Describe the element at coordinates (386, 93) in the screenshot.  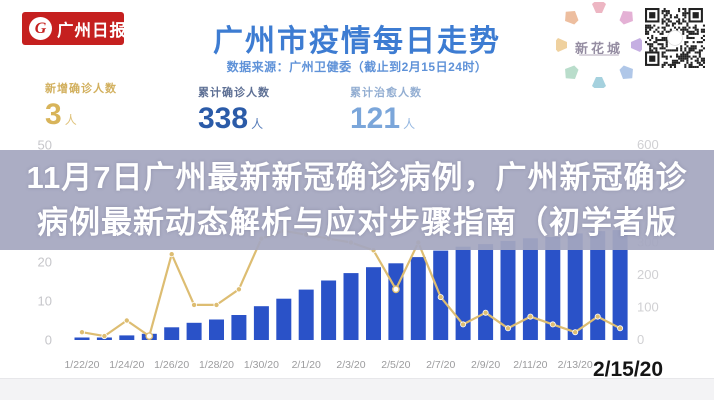
I see `stat-label: 累计治愈人数` at that location.